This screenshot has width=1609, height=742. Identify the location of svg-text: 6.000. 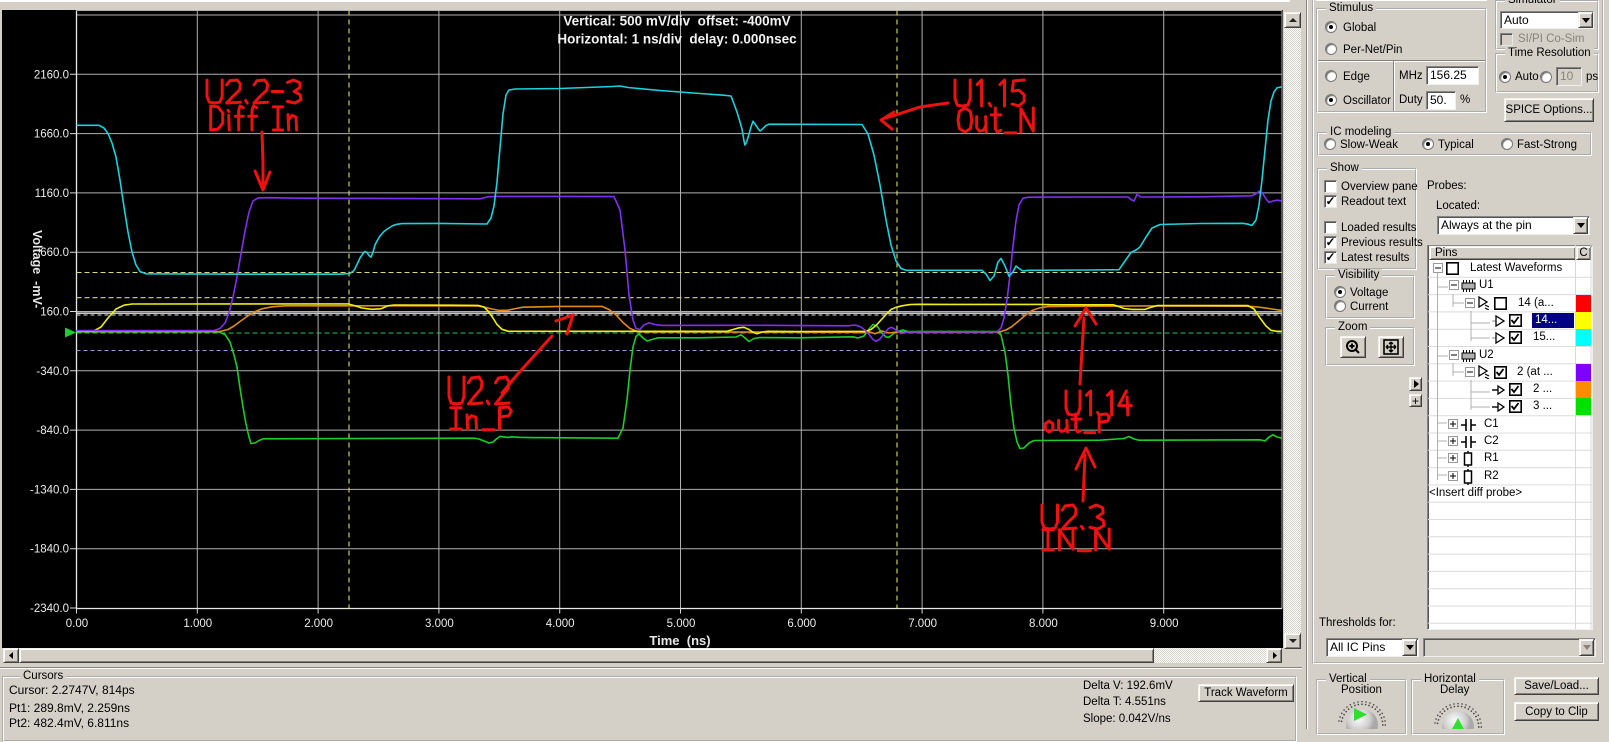
(801, 624).